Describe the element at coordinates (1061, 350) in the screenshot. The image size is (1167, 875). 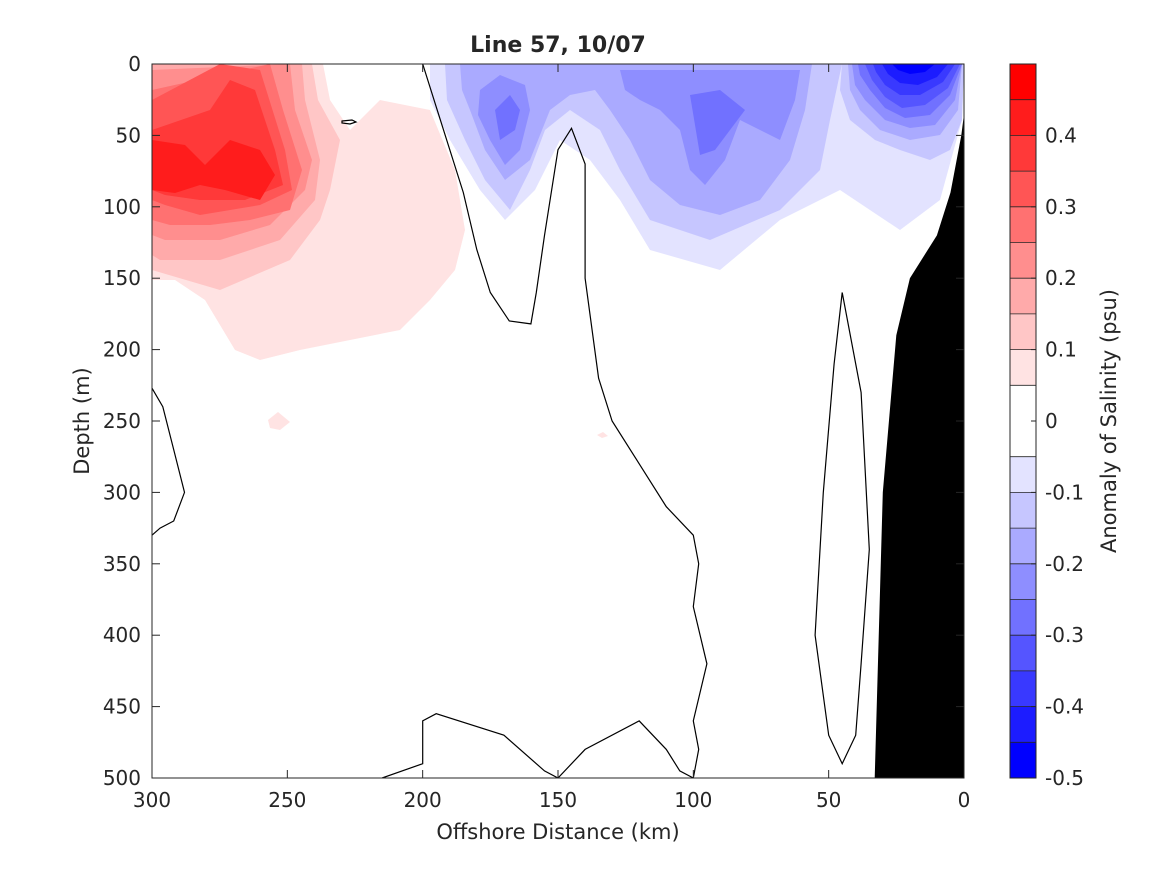
I see `colorbar-tick-label: 0.1` at that location.